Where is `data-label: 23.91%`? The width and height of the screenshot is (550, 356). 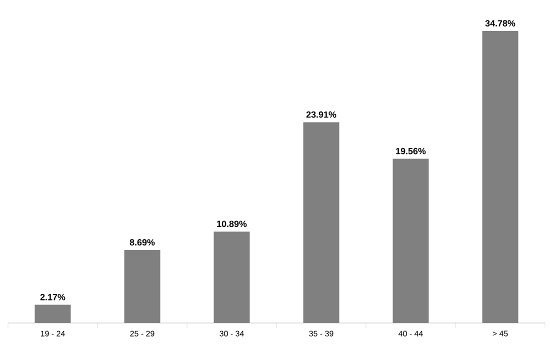
data-label: 23.91% is located at coordinates (321, 114).